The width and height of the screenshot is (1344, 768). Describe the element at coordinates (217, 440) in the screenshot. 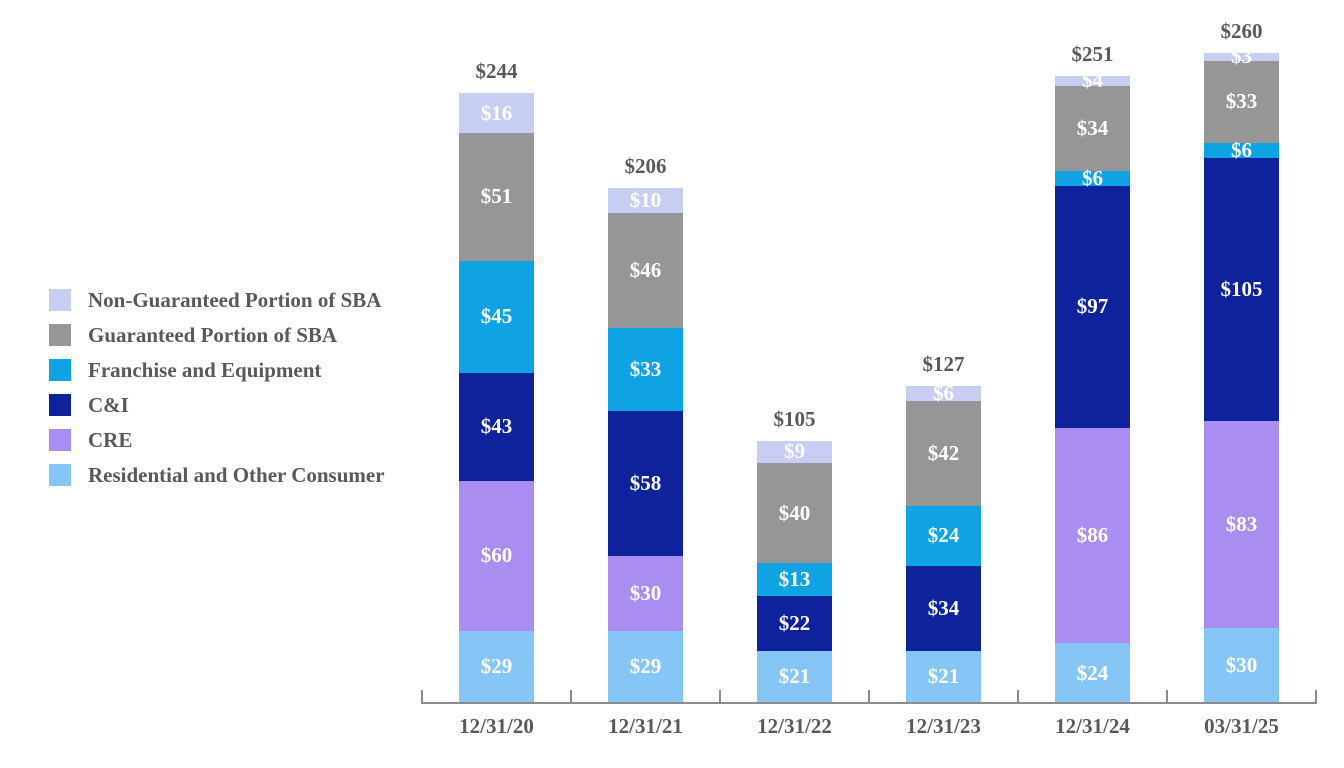

I see `legend-item: CRE` at that location.